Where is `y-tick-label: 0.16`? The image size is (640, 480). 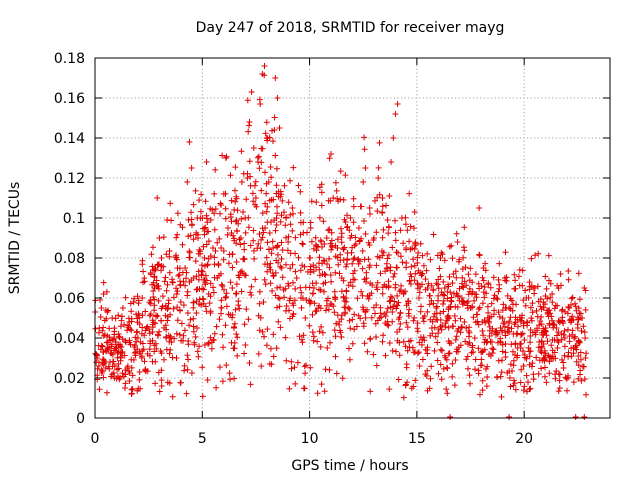 y-tick-label: 0.16 is located at coordinates (69, 99).